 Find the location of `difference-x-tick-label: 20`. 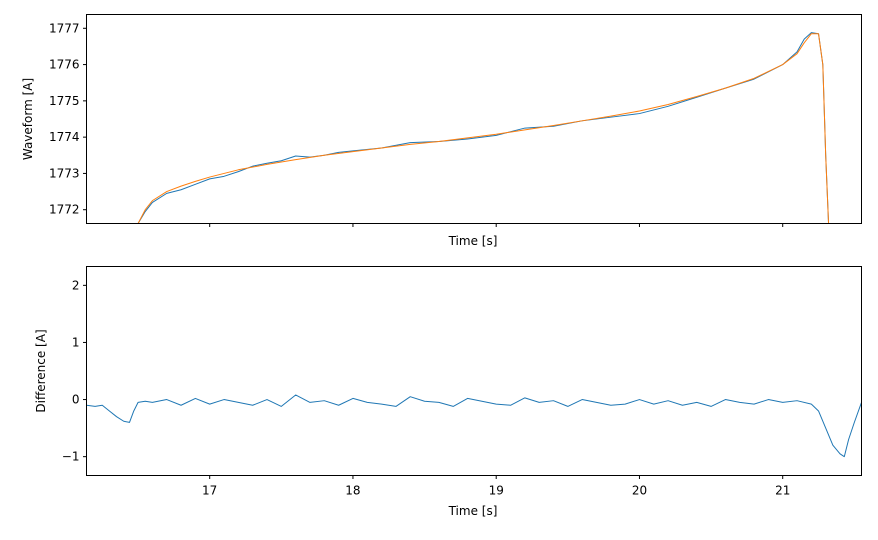

difference-x-tick-label: 20 is located at coordinates (639, 491).